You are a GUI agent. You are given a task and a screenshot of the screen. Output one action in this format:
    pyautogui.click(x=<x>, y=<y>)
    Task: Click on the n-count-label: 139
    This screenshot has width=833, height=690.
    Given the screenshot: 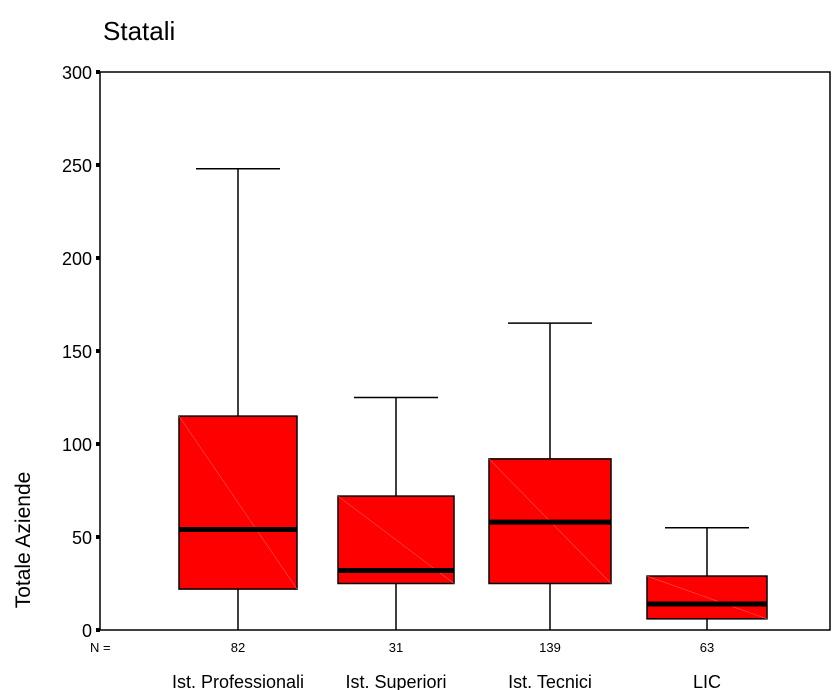 What is the action you would take?
    pyautogui.click(x=550, y=647)
    